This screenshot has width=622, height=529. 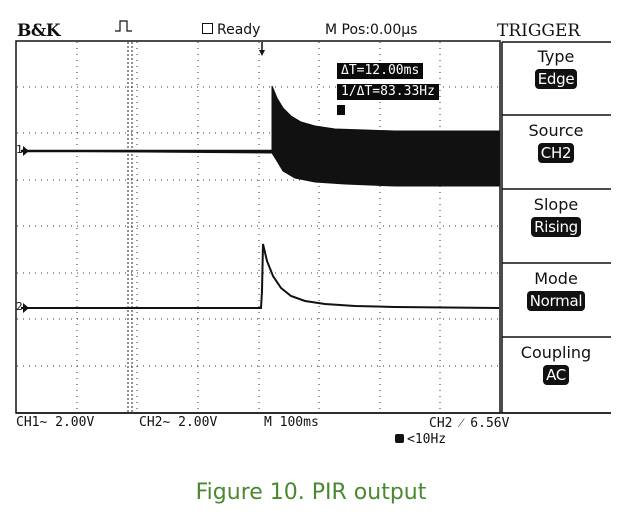 What do you see at coordinates (341, 110) in the screenshot?
I see `cursor-readout-clipped` at bounding box center [341, 110].